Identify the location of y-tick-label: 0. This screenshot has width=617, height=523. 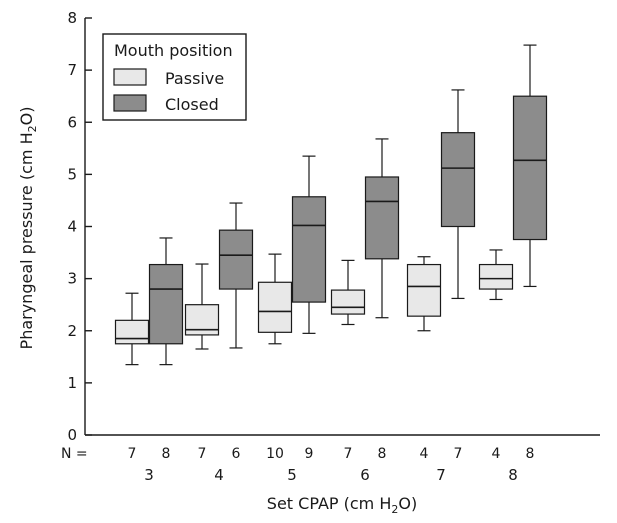
(72, 435).